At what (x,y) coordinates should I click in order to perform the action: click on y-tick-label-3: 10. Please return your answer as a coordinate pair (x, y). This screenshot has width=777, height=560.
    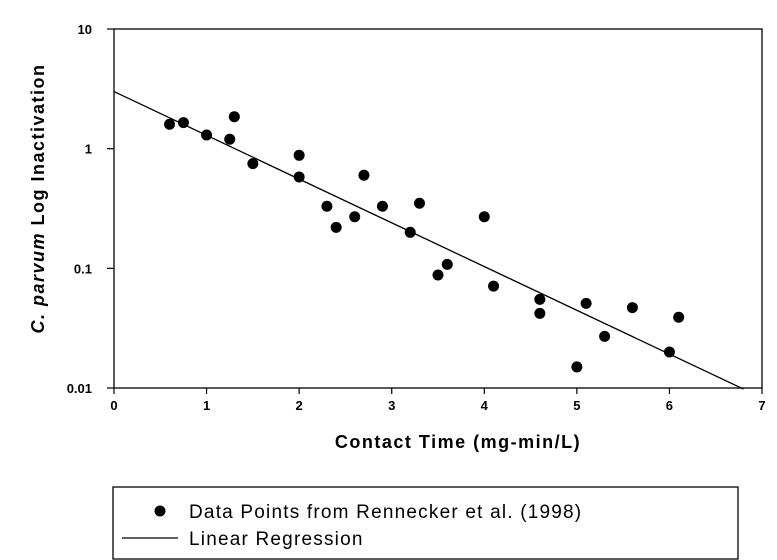
    Looking at the image, I should click on (85, 29).